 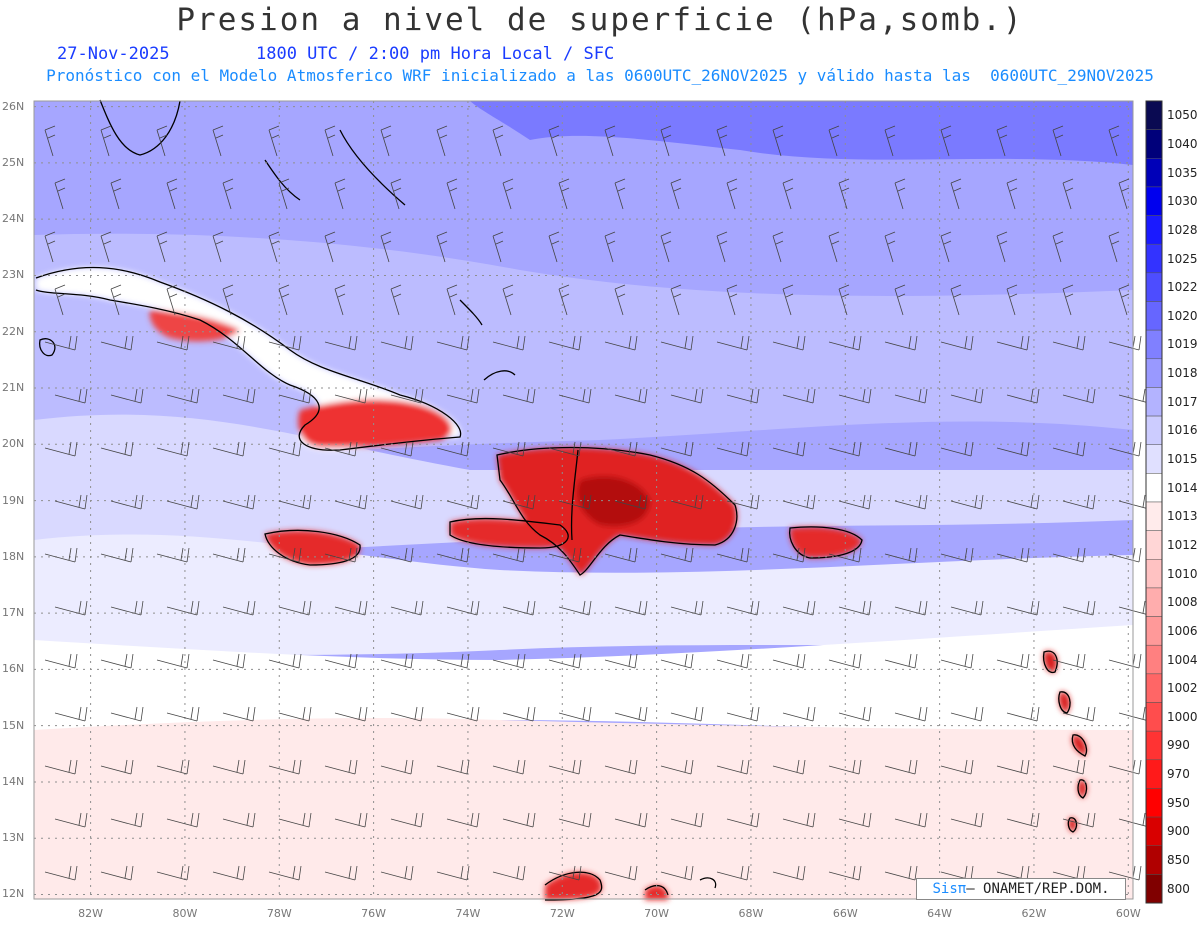 What do you see at coordinates (1182, 659) in the screenshot?
I see `colorbar-label: 1004` at bounding box center [1182, 659].